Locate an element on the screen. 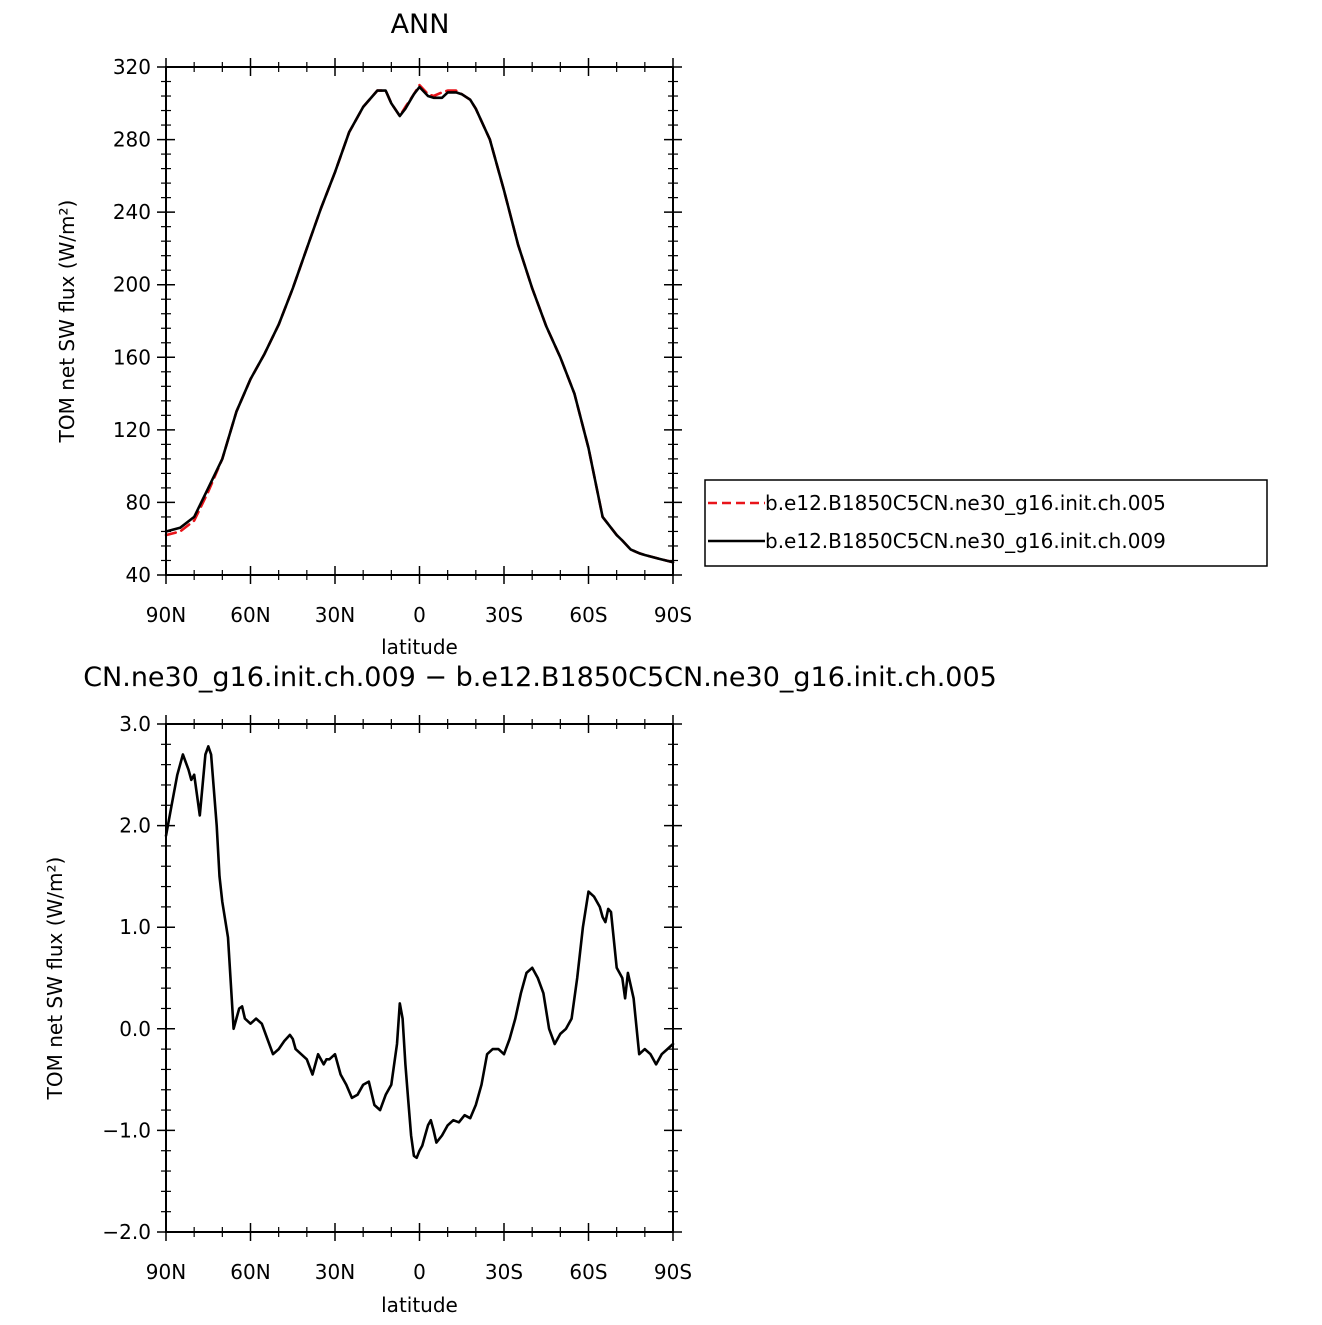  y-tick-label: 80 is located at coordinates (138, 502).